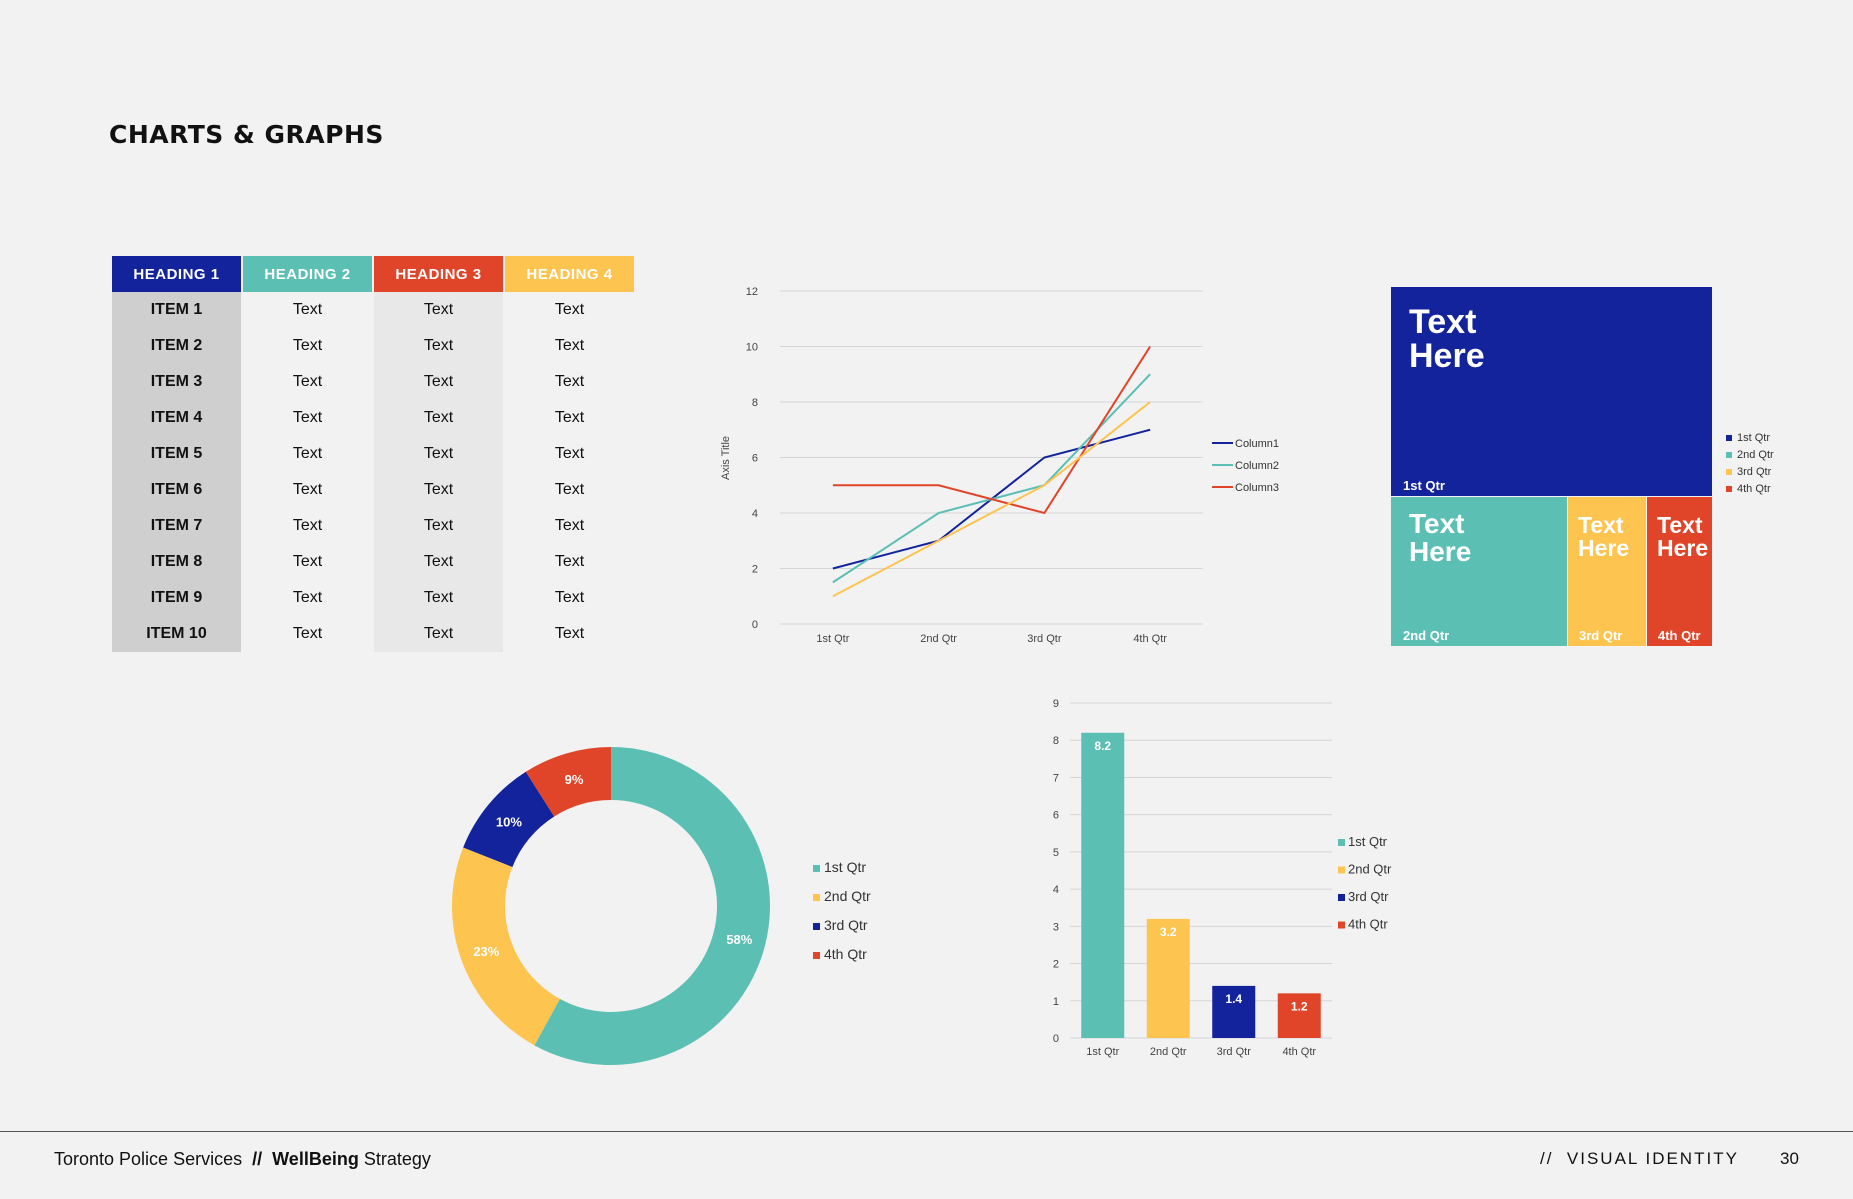 The image size is (1853, 1199). What do you see at coordinates (1754, 472) in the screenshot?
I see `treemap-legend-label: 3rd Qtr` at bounding box center [1754, 472].